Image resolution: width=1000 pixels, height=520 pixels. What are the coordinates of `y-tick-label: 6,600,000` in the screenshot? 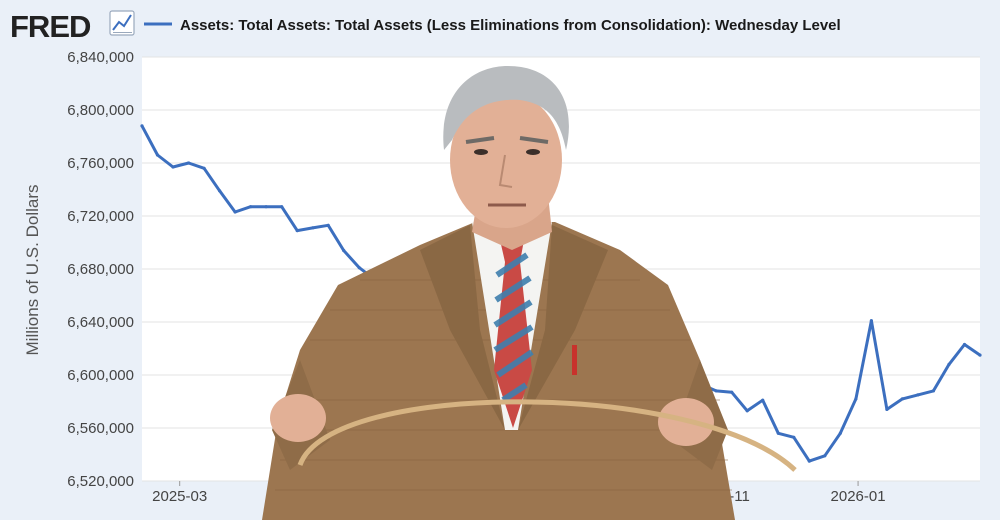 It's located at (100, 375).